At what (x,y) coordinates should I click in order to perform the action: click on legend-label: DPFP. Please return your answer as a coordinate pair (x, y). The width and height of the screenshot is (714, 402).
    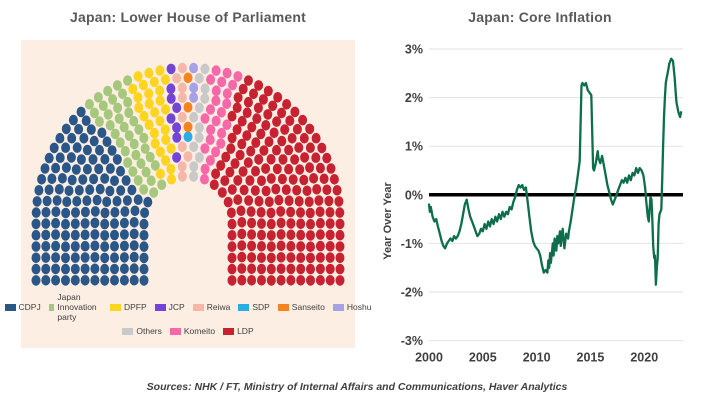
    Looking at the image, I should click on (135, 307).